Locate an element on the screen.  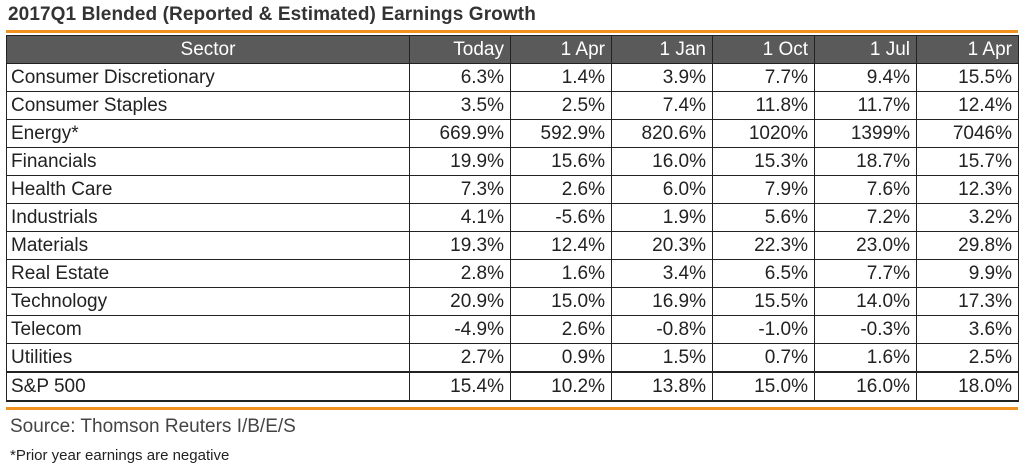
growth-value-cell: 5.6% is located at coordinates (763, 217).